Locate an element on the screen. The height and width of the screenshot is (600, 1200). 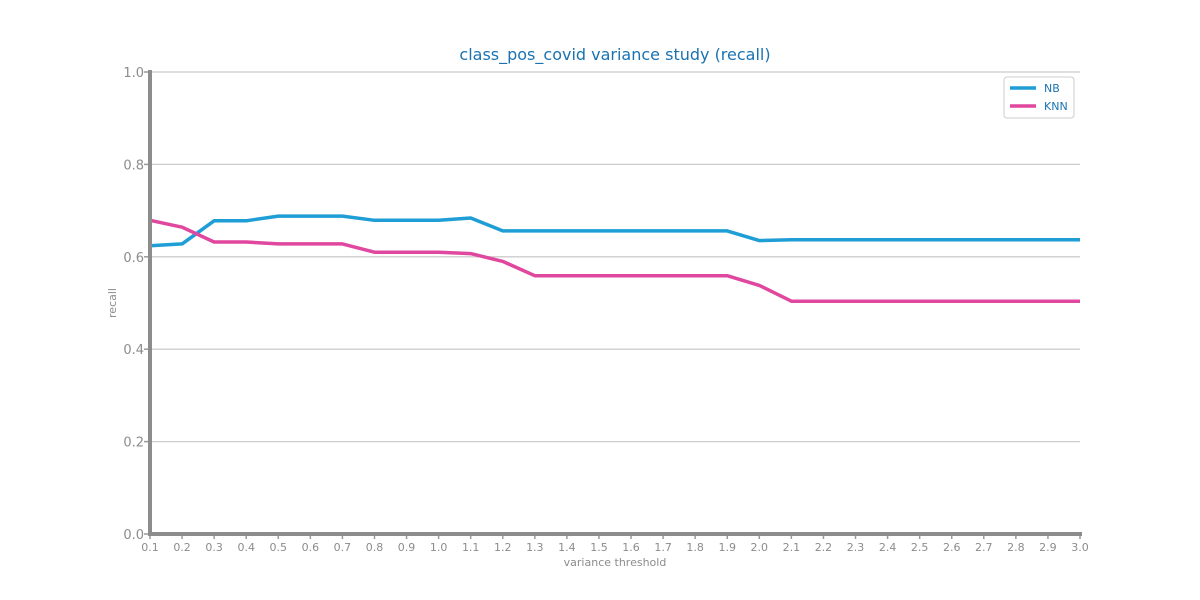
y-axis-label: recall is located at coordinates (112, 303).